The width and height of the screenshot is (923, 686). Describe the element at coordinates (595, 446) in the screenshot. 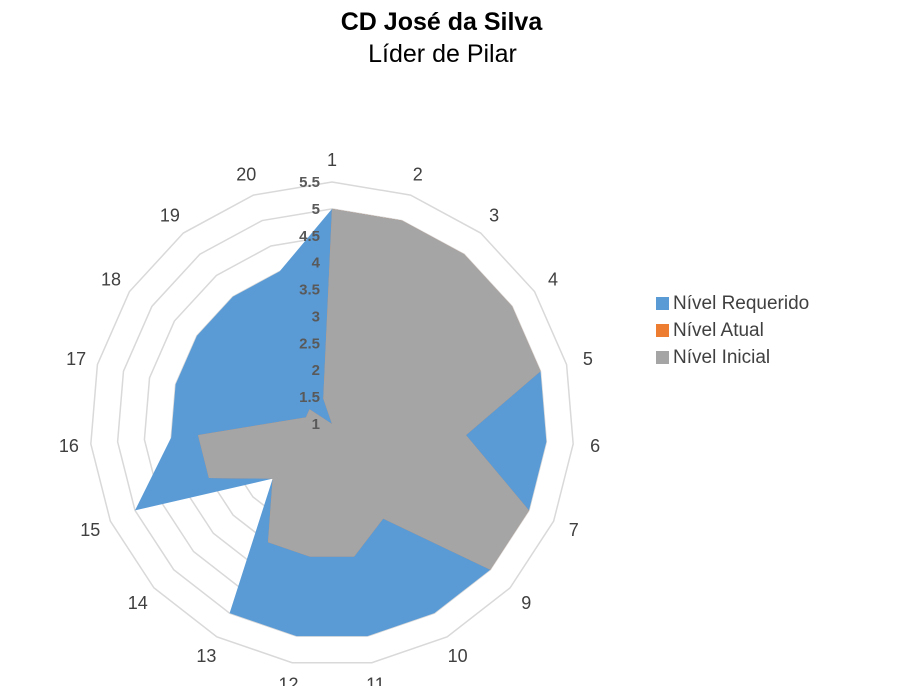

I see `category-label: 6` at that location.